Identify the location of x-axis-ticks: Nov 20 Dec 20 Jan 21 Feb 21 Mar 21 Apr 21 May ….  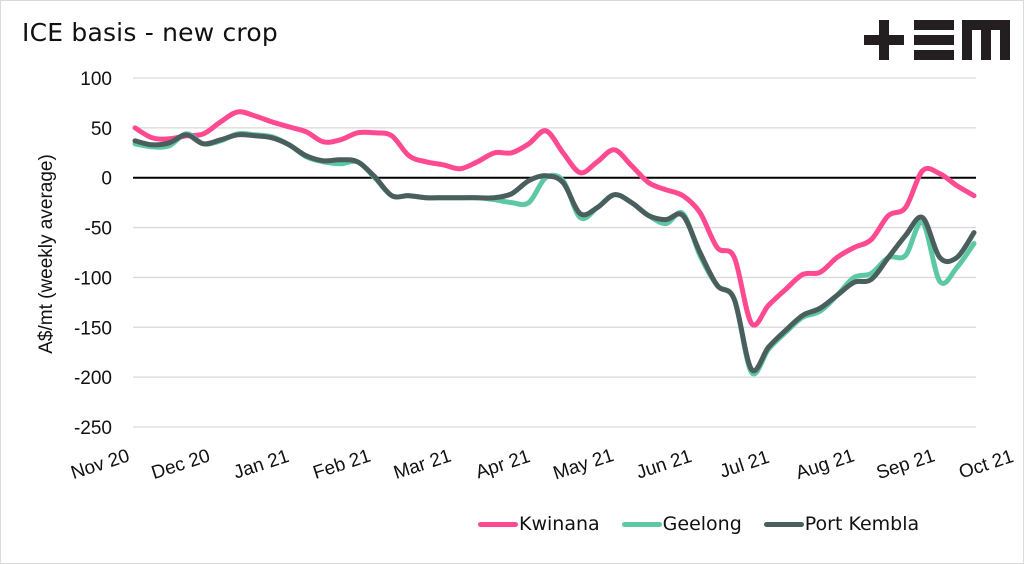
(542, 464).